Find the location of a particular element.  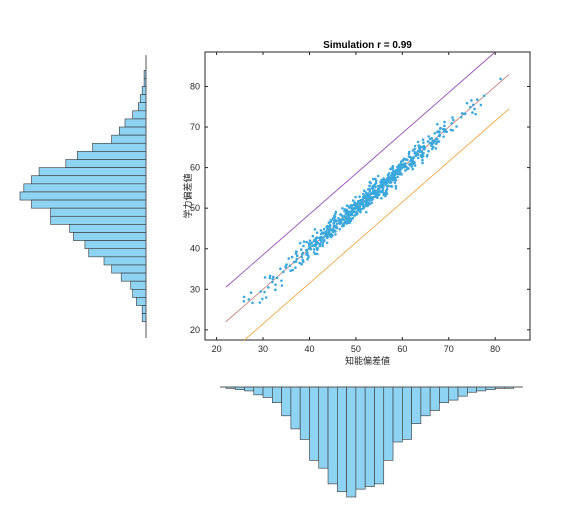

x-tick-label: 30 is located at coordinates (263, 349).